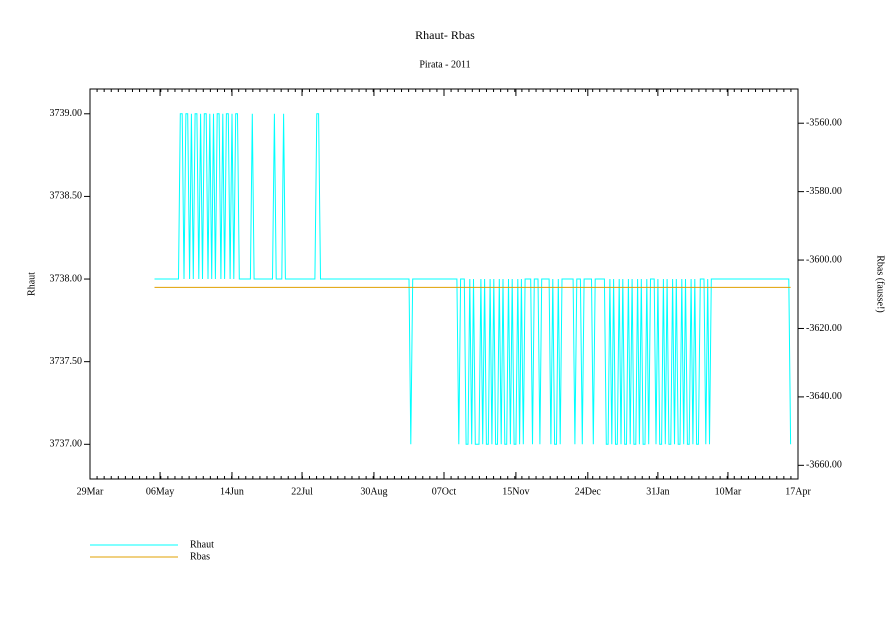  I want to click on y-axis-label: Rhaut, so click(31, 284).